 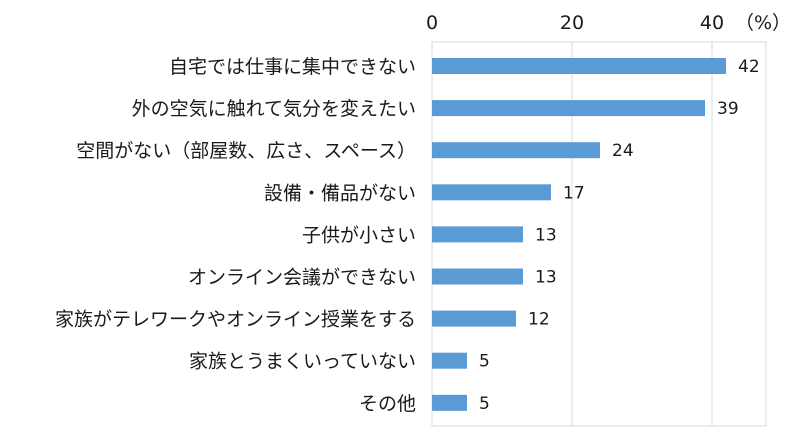 What do you see at coordinates (539, 320) in the screenshot?
I see `data-label: 12` at bounding box center [539, 320].